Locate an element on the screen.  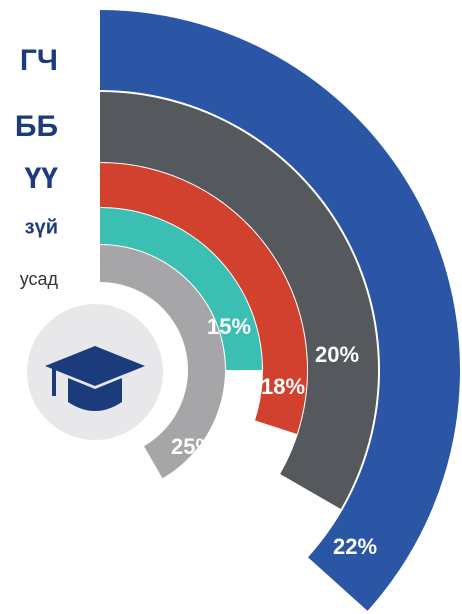
category-label: ҮҮ is located at coordinates (42, 178).